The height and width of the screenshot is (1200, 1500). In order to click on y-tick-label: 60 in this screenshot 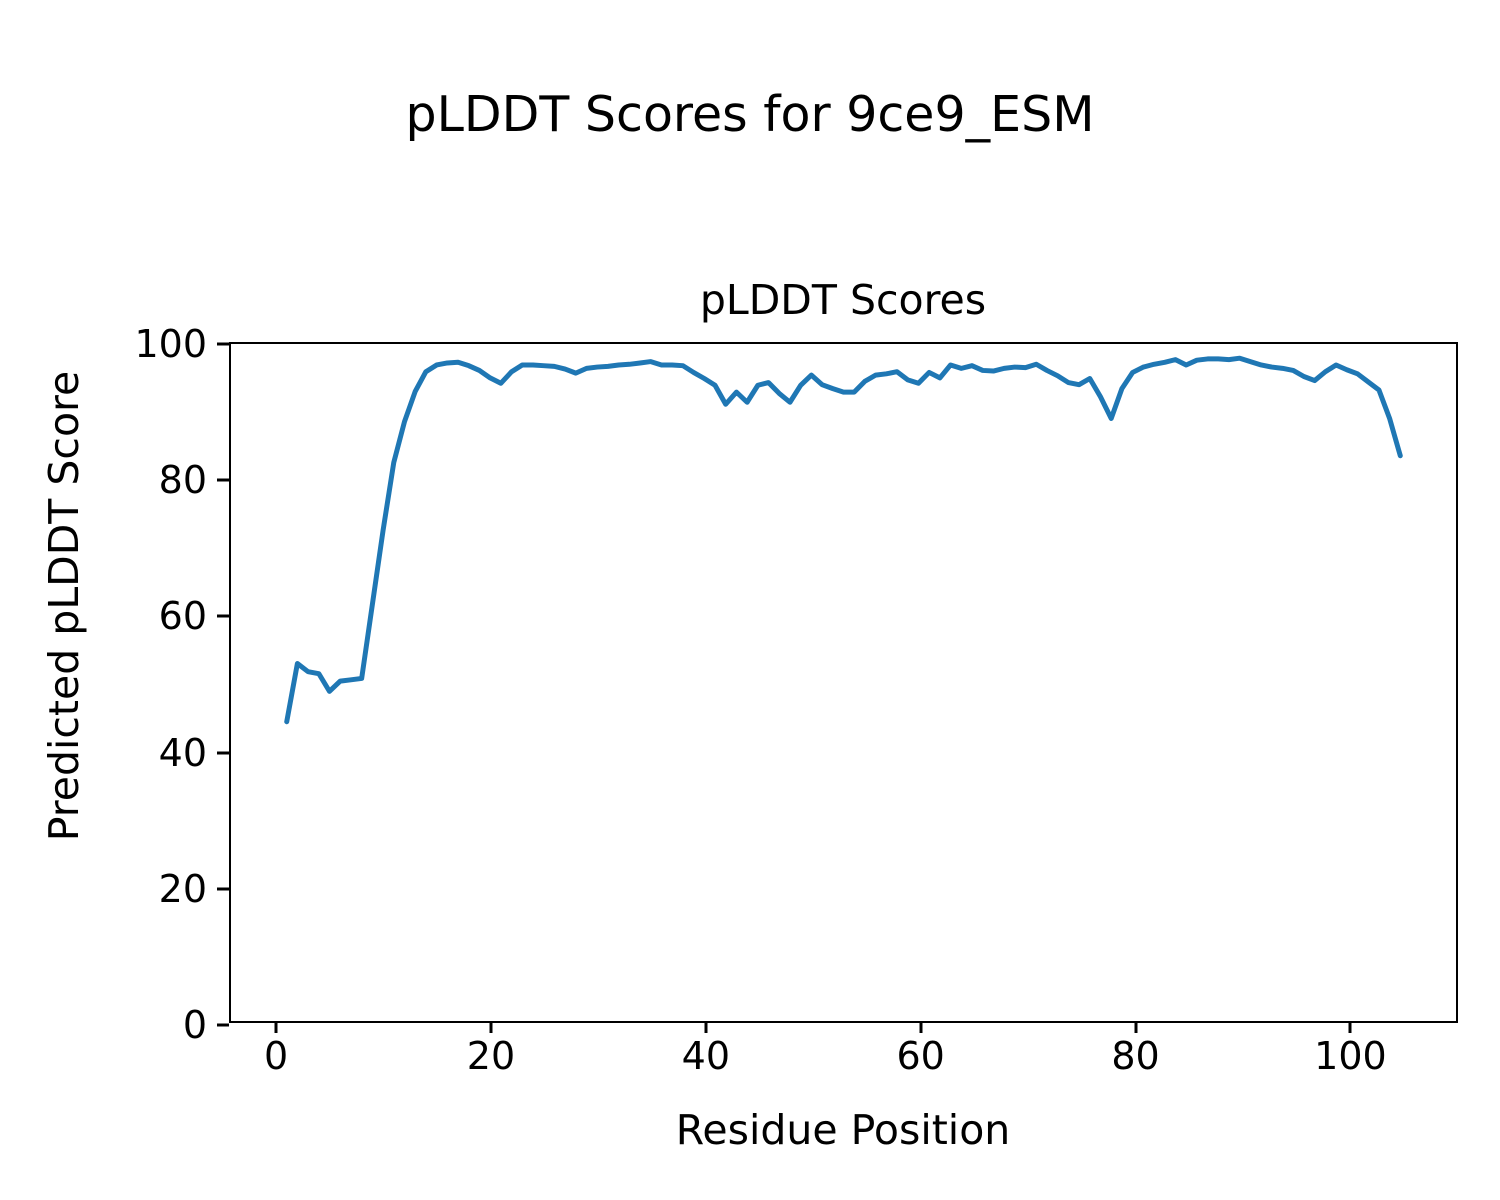, I will do `click(182, 616)`.